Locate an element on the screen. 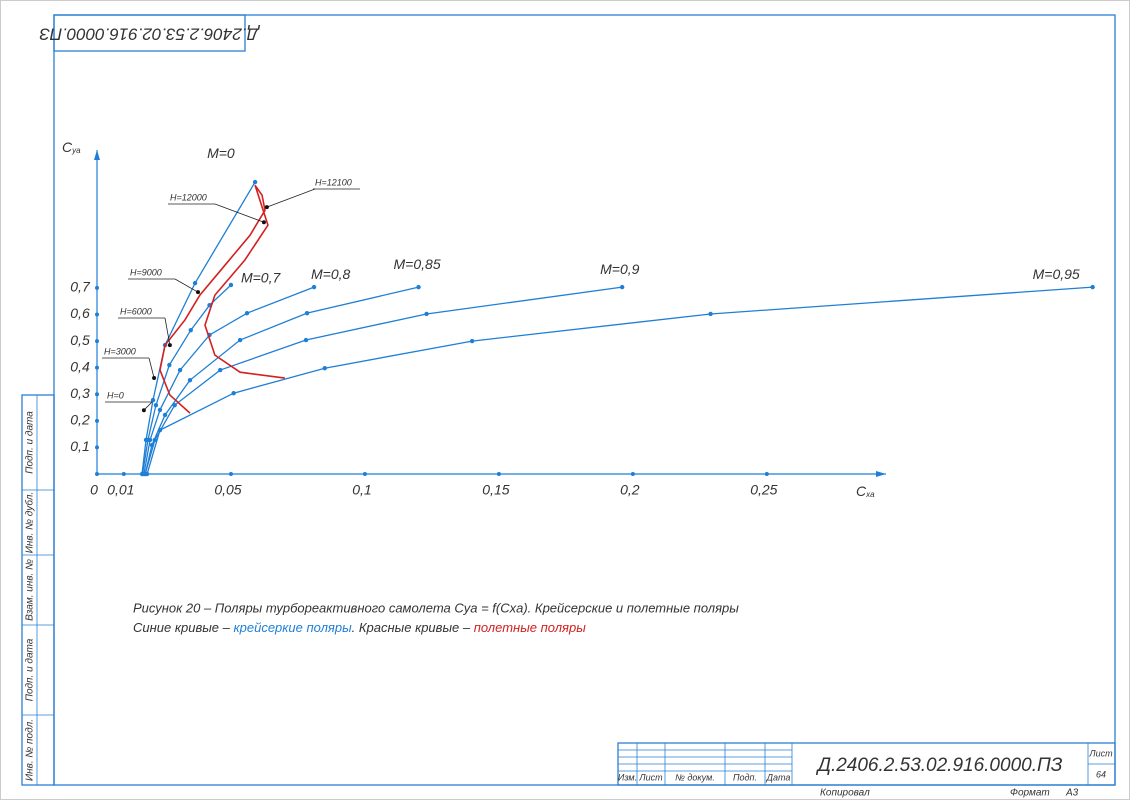 The width and height of the screenshot is (1130, 800). stamp-code: Д.2406.2.53.02.916.0000.ПЗ is located at coordinates (939, 765).